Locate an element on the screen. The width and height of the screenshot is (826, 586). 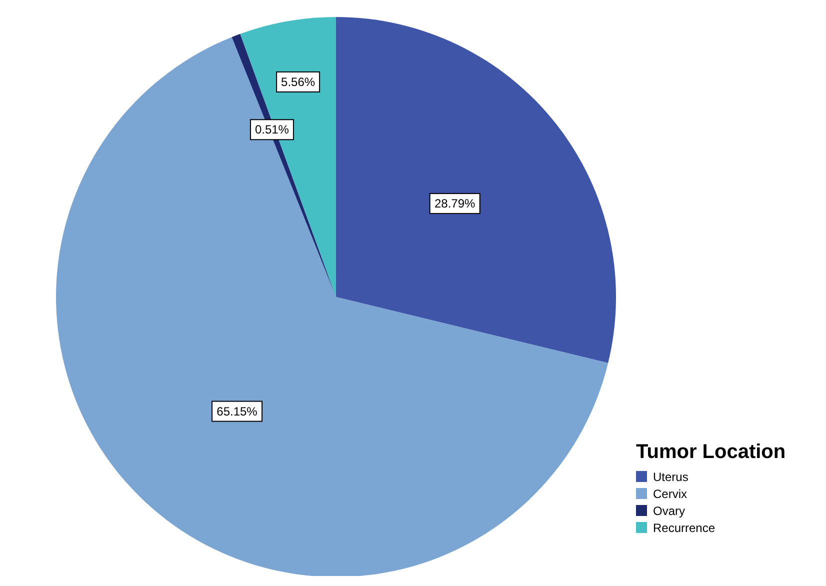
legend-label: Cervix is located at coordinates (670, 493).